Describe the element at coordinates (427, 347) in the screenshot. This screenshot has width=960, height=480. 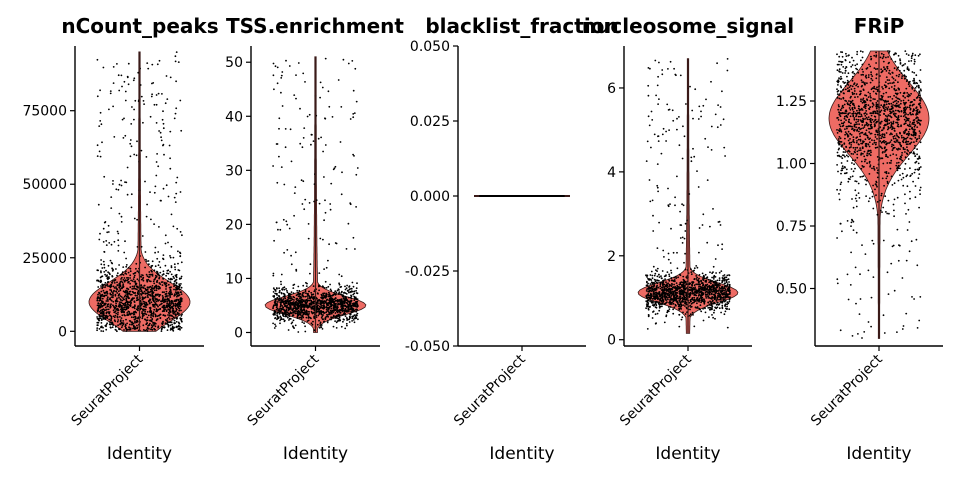
I see `y-tick-label: -0.050` at that location.